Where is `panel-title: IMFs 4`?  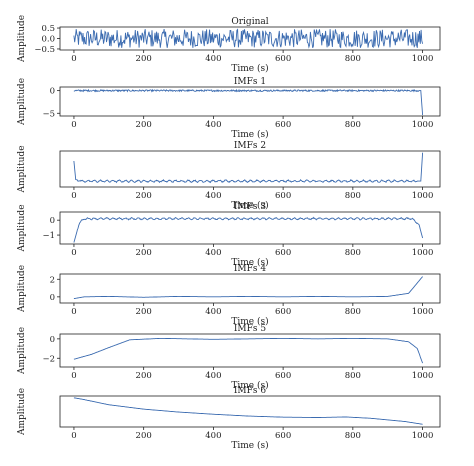 panel-title: IMFs 4 is located at coordinates (250, 269).